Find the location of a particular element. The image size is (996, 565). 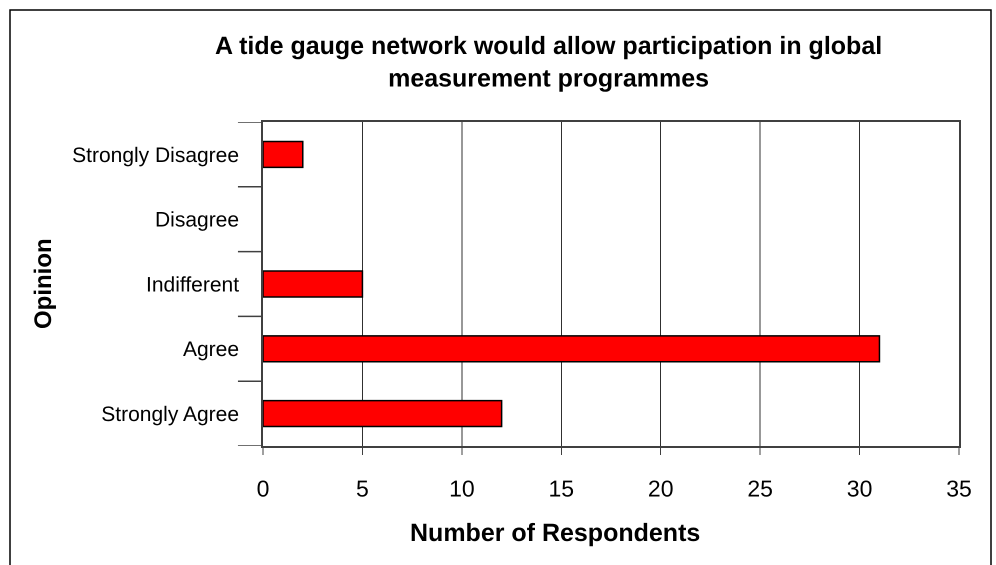

x-tick-label: 20 is located at coordinates (661, 488).